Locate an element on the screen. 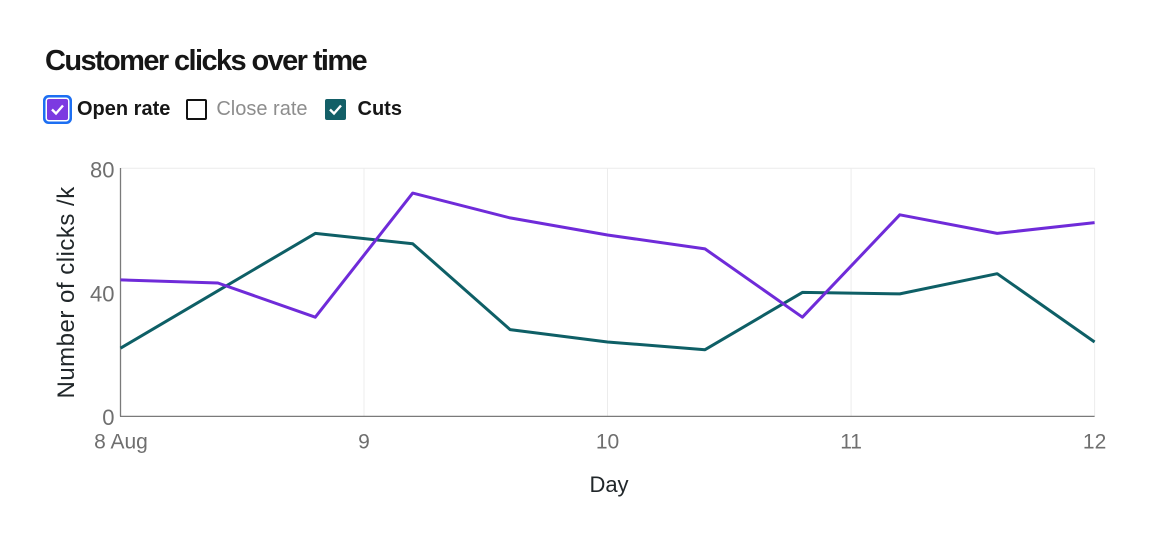 This screenshot has height=546, width=1152. svg-text: 10 is located at coordinates (607, 442).